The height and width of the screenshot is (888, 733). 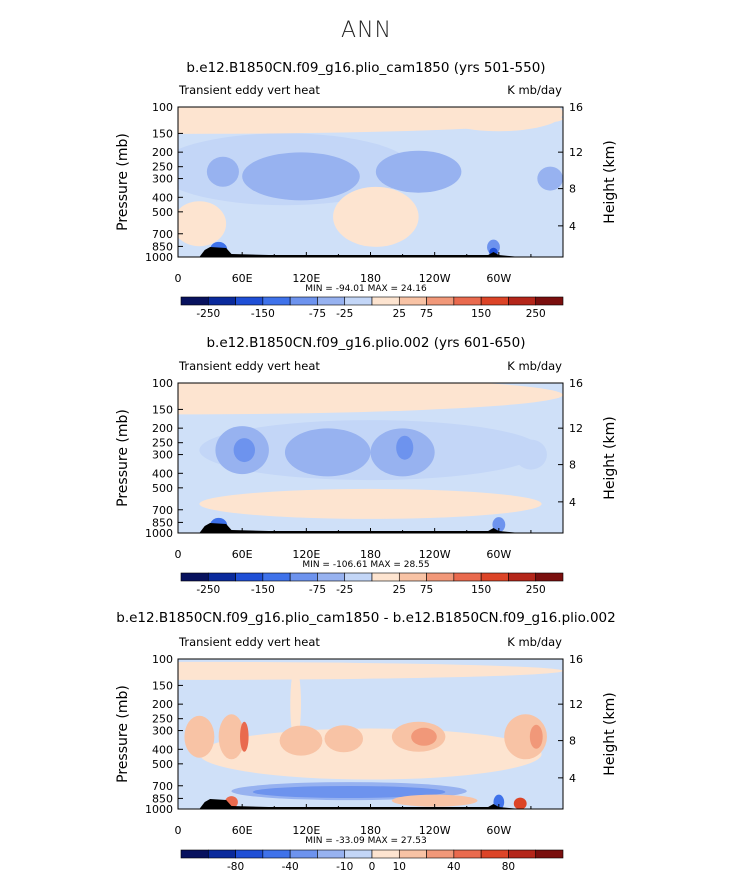 What do you see at coordinates (426, 590) in the screenshot?
I see `colorbar-label: 75` at bounding box center [426, 590].